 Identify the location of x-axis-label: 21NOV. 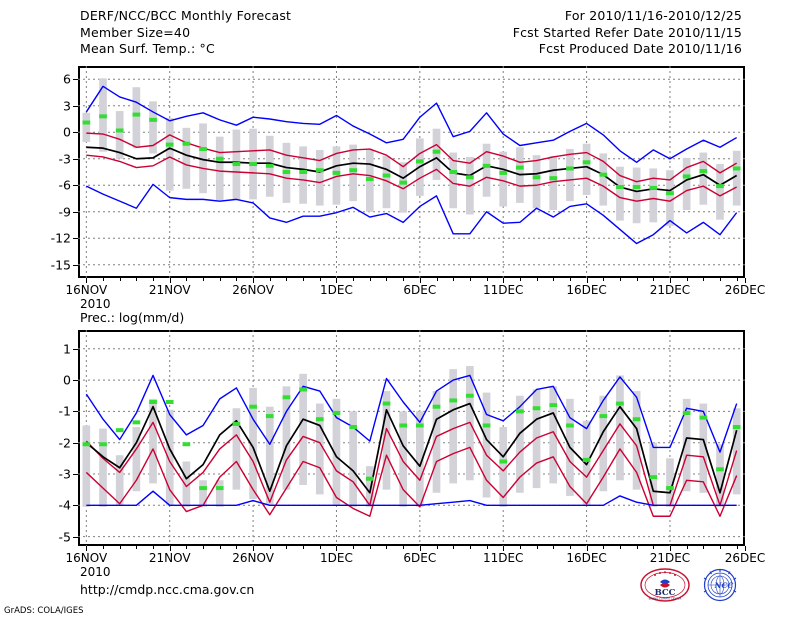
(169, 558).